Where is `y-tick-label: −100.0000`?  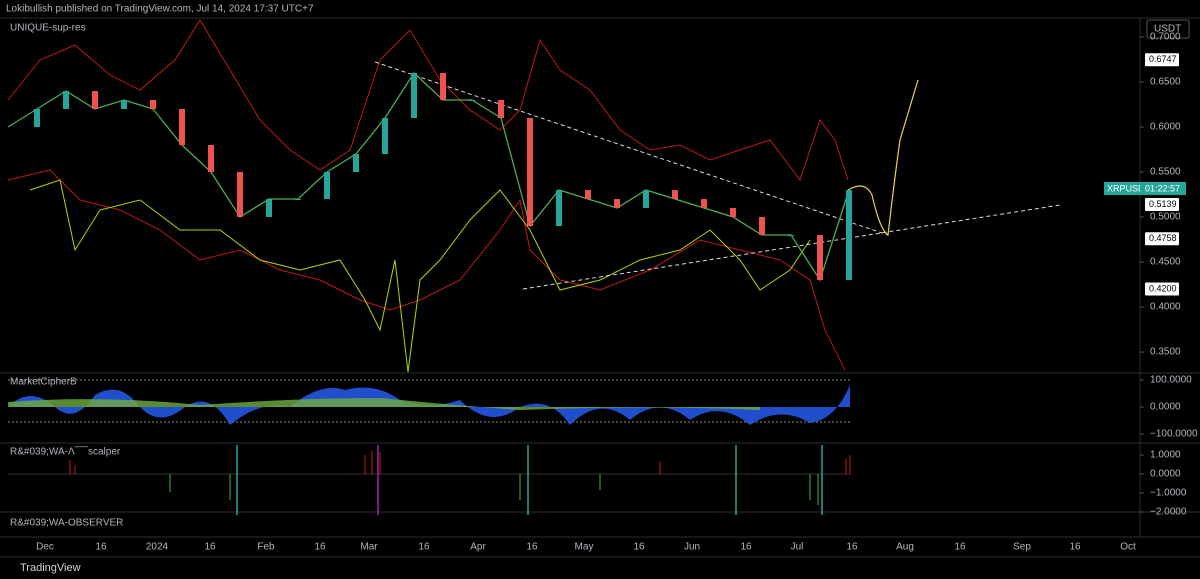
y-tick-label: −100.0000 is located at coordinates (1174, 434).